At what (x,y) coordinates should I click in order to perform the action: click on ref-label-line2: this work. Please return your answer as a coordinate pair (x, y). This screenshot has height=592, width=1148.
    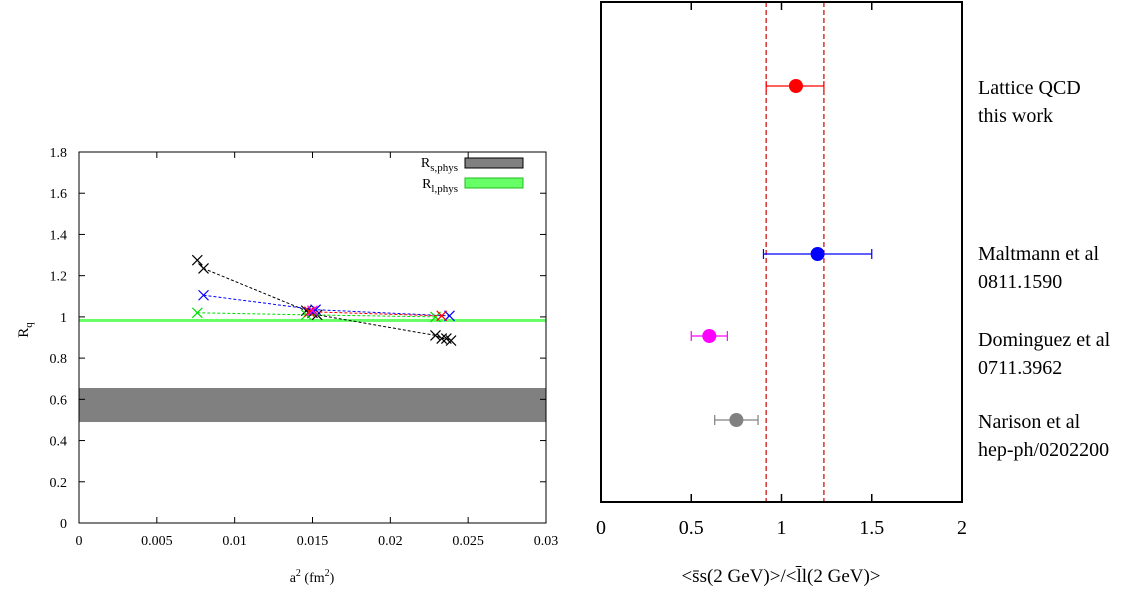
    Looking at the image, I should click on (1015, 116).